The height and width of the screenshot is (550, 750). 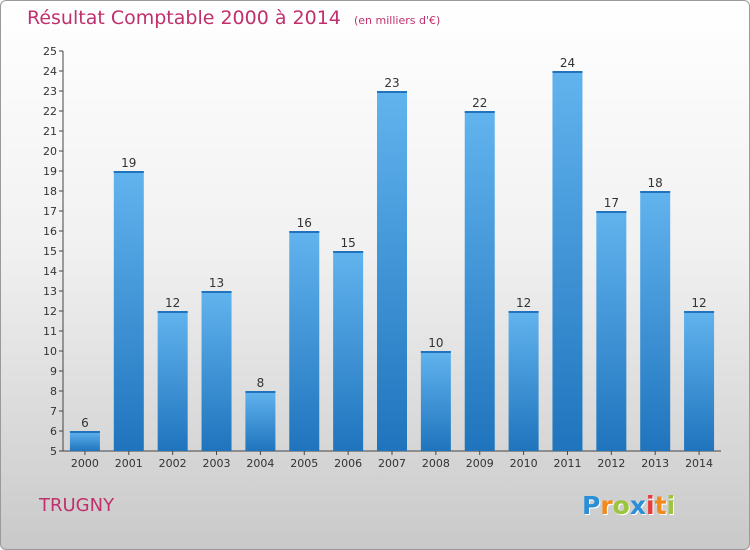 I want to click on x-tick-label: 2012, so click(x=611, y=463).